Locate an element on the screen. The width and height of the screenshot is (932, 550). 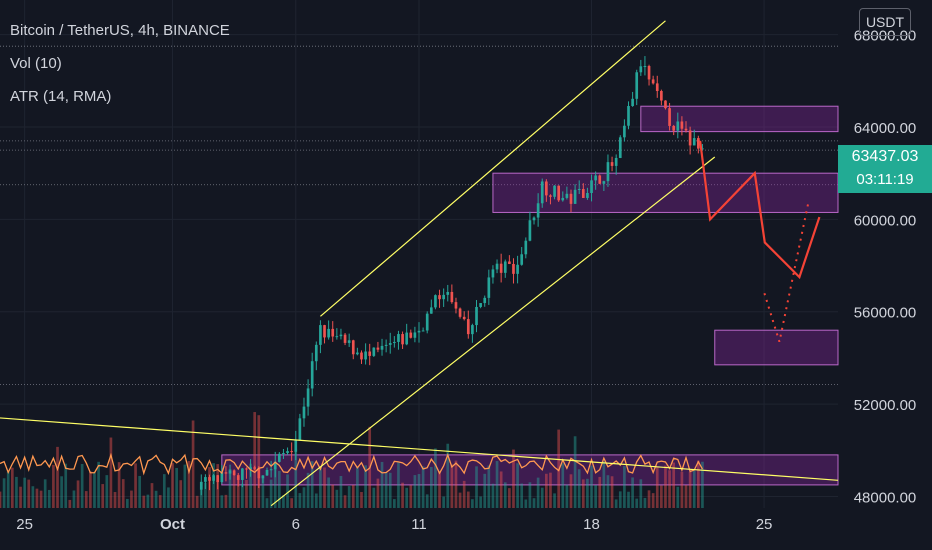
indicator-volume: Vol (10) is located at coordinates (36, 63).